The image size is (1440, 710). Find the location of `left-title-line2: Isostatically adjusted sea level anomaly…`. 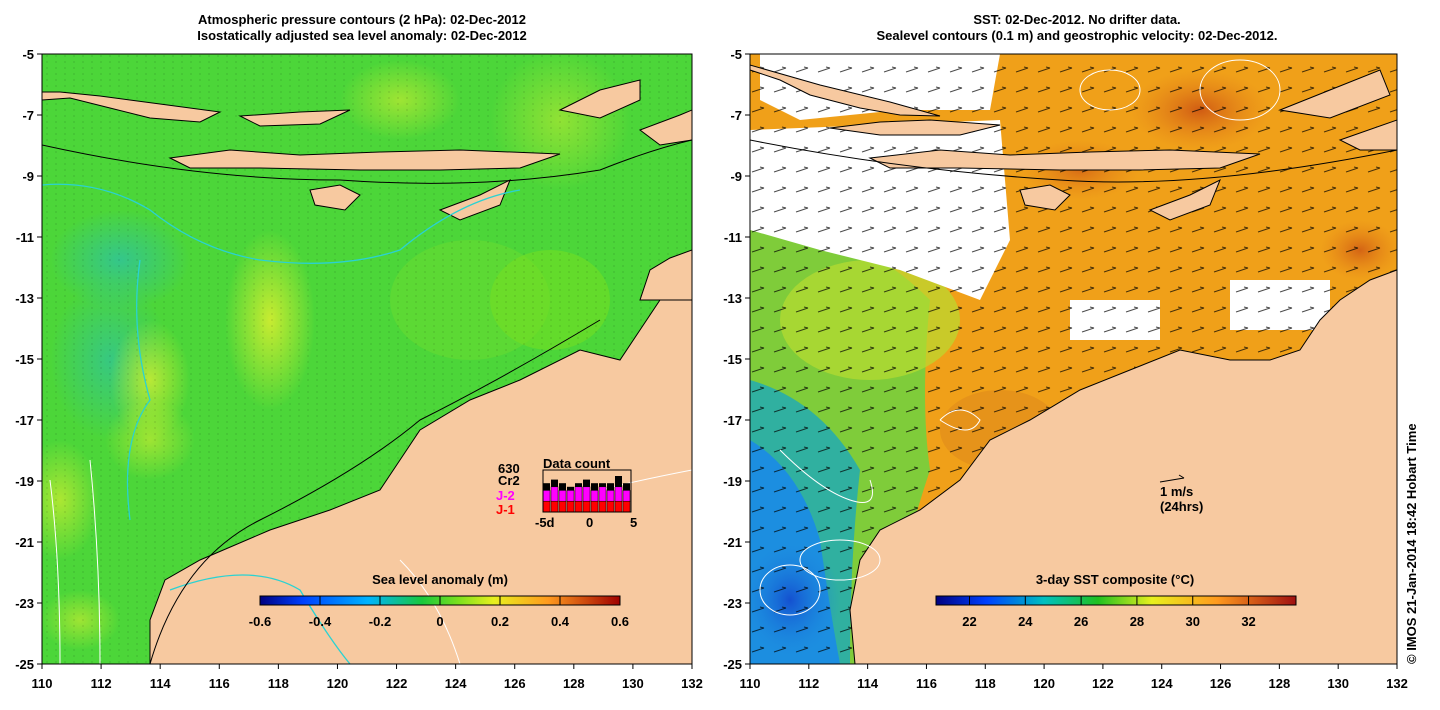

left-title-line2: Isostatically adjusted sea level anomaly… is located at coordinates (362, 35).